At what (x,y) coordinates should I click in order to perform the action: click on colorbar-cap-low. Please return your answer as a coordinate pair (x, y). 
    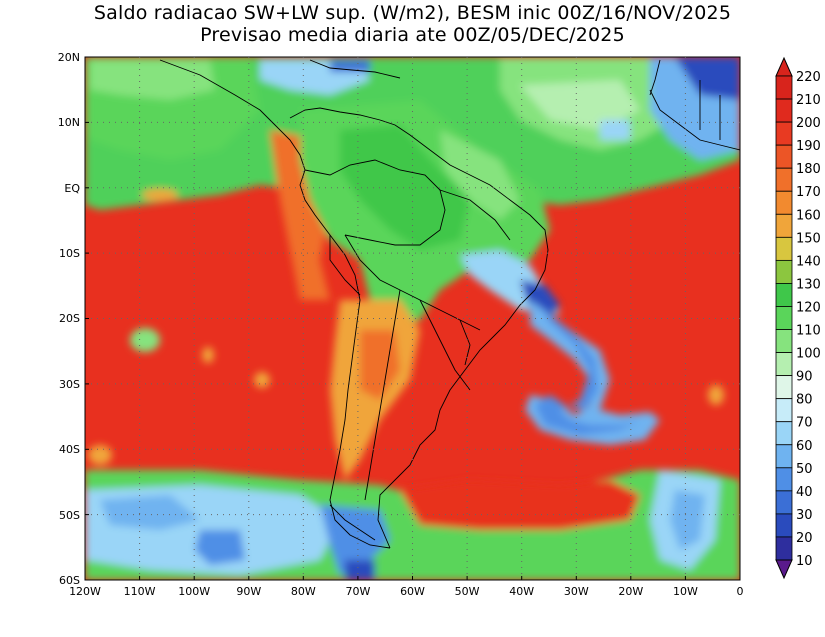
    Looking at the image, I should click on (784, 569).